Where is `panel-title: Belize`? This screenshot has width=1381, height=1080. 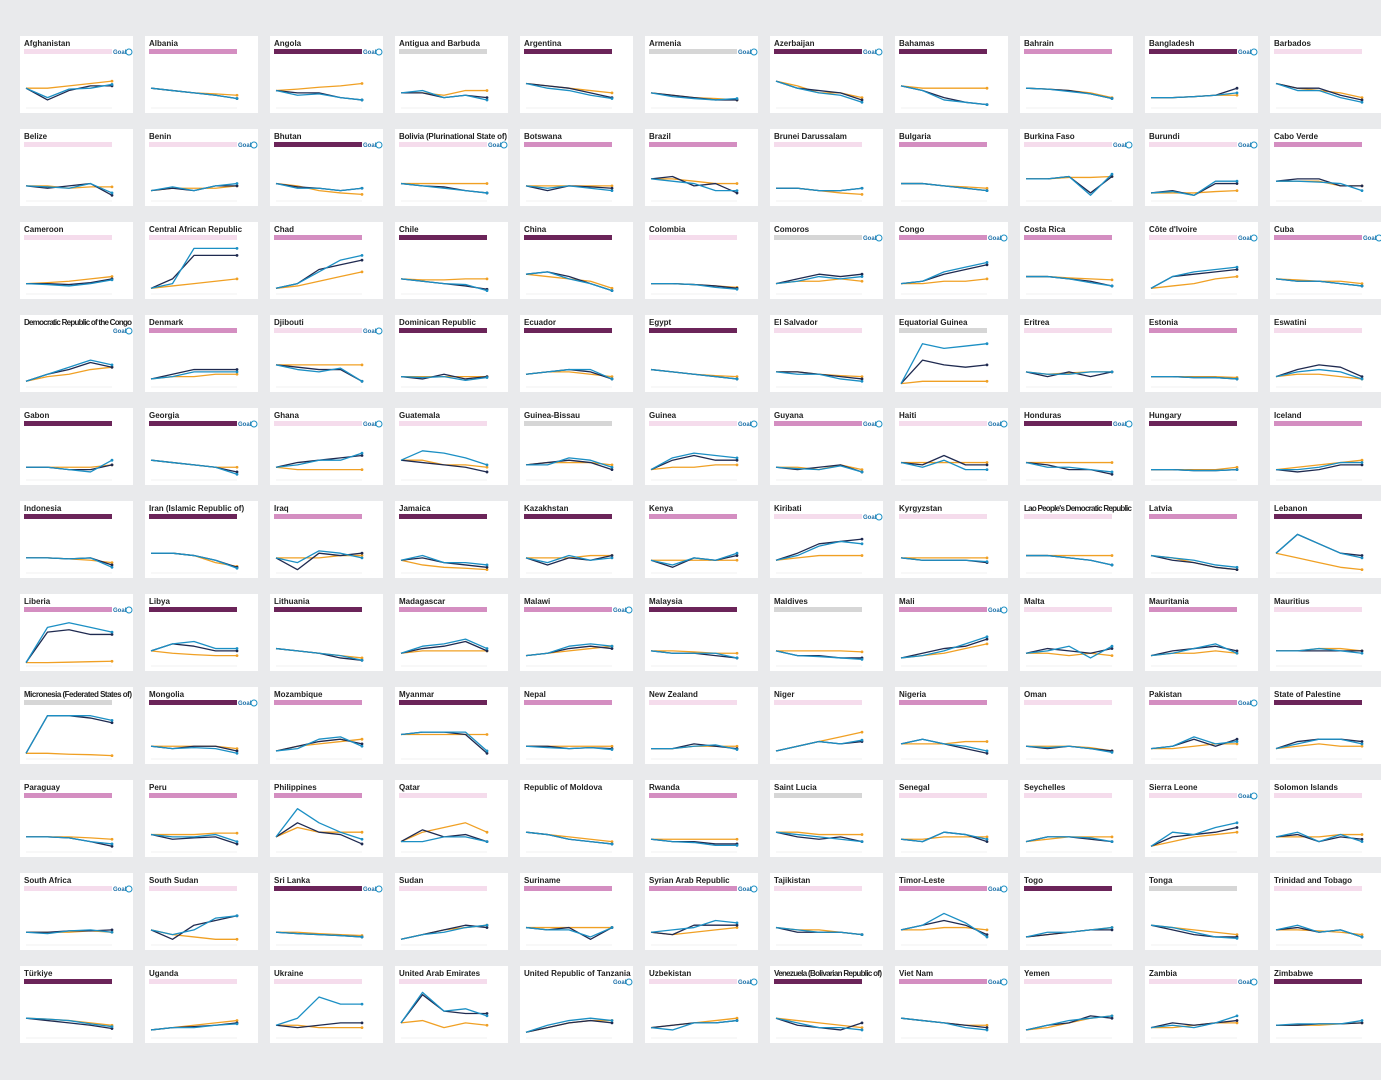 panel-title: Belize is located at coordinates (36, 136).